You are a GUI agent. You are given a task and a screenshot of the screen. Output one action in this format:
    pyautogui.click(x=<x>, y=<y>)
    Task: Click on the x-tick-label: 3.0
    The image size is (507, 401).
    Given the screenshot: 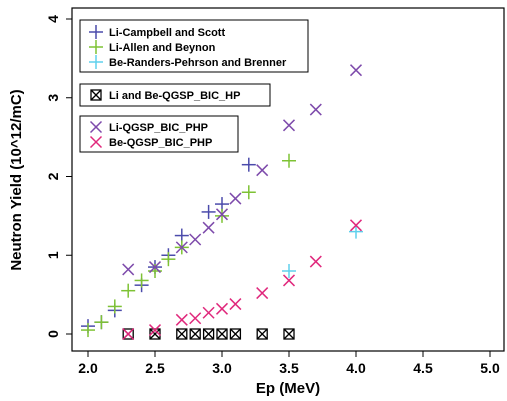 What is the action you would take?
    pyautogui.click(x=222, y=368)
    